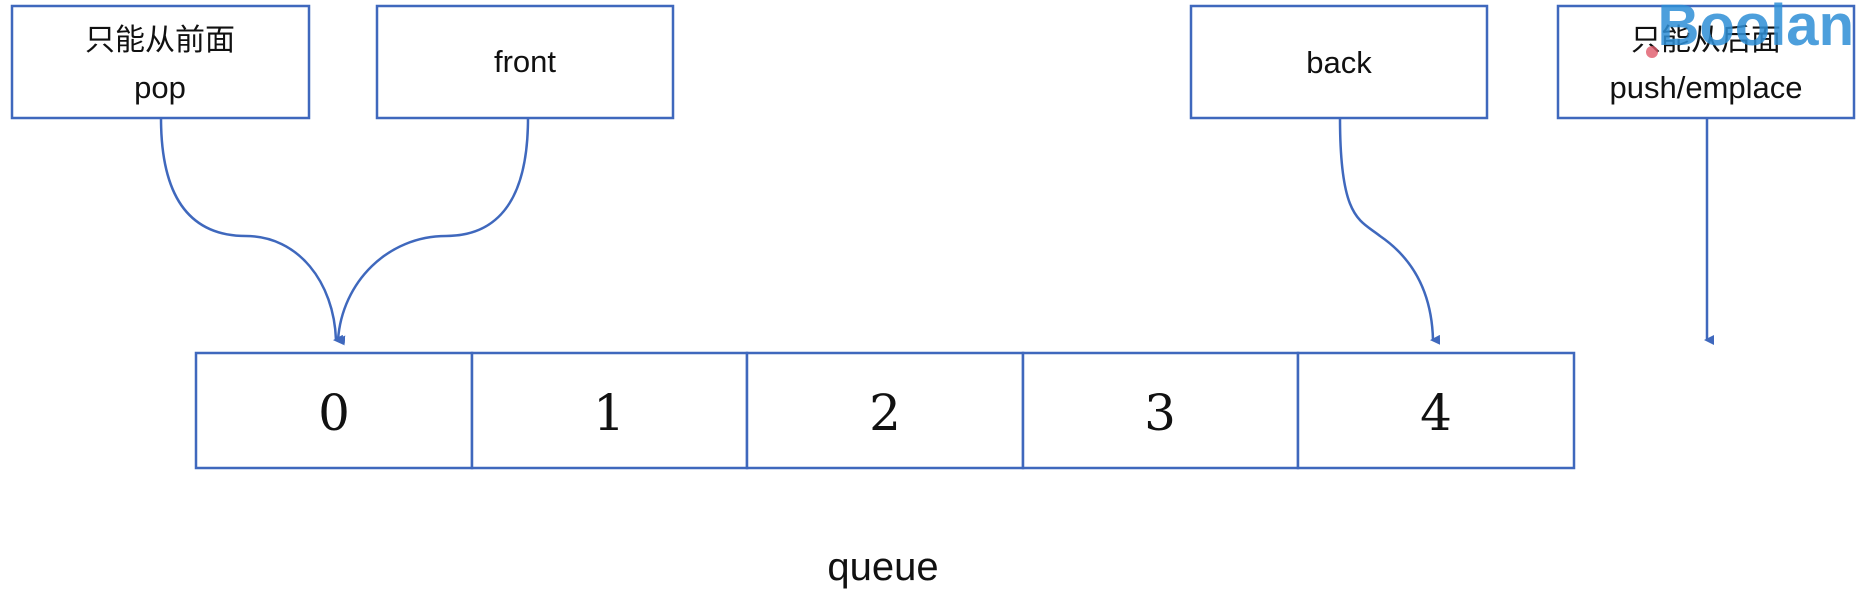 This screenshot has height=595, width=1862. I want to click on queue-cell-2: 2, so click(885, 410).